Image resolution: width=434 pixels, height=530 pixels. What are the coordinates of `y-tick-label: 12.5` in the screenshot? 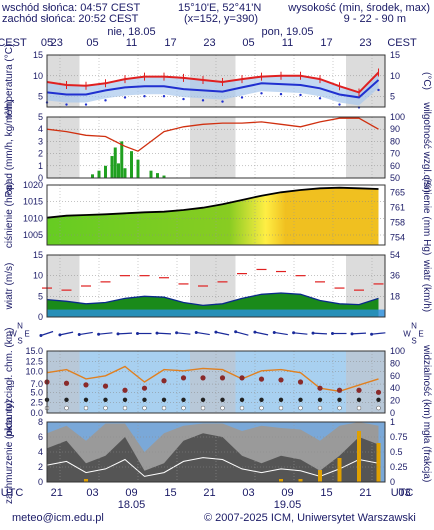 It's located at (34, 361).